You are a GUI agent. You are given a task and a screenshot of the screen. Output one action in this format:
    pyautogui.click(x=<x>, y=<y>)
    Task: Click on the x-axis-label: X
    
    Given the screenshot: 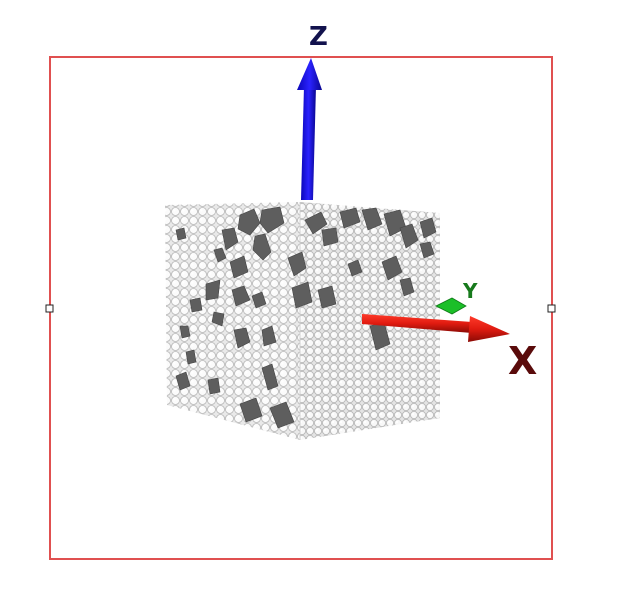 What is the action you would take?
    pyautogui.click(x=522, y=361)
    